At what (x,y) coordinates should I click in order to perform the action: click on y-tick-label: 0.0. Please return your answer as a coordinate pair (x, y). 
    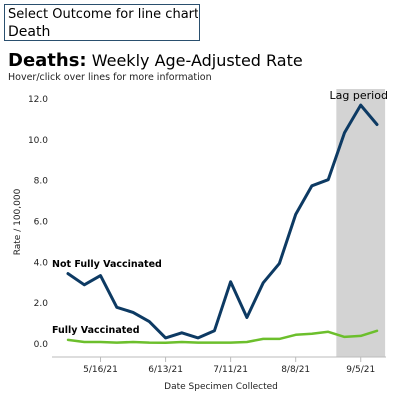
    Looking at the image, I should click on (41, 345).